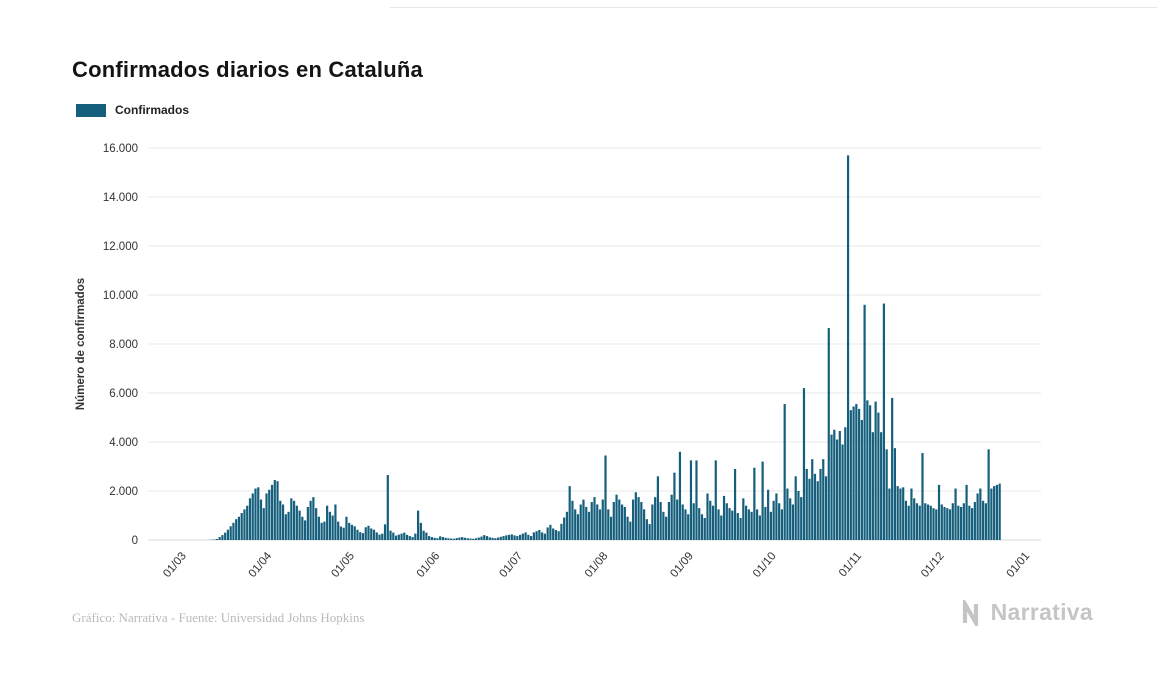 Image resolution: width=1157 pixels, height=674 pixels. I want to click on x-tick-label: 01/11, so click(850, 564).